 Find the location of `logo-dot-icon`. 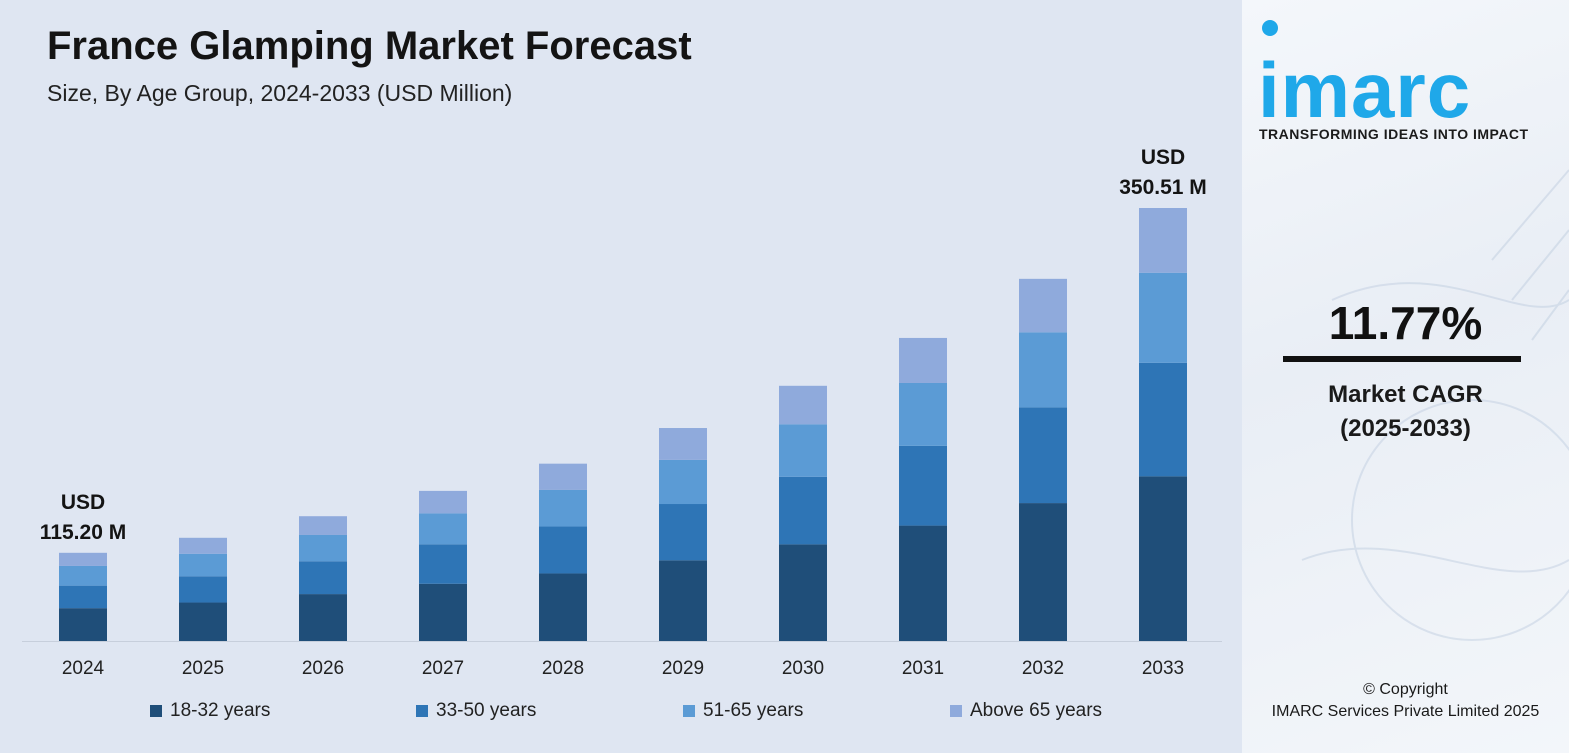

logo-dot-icon is located at coordinates (1270, 28).